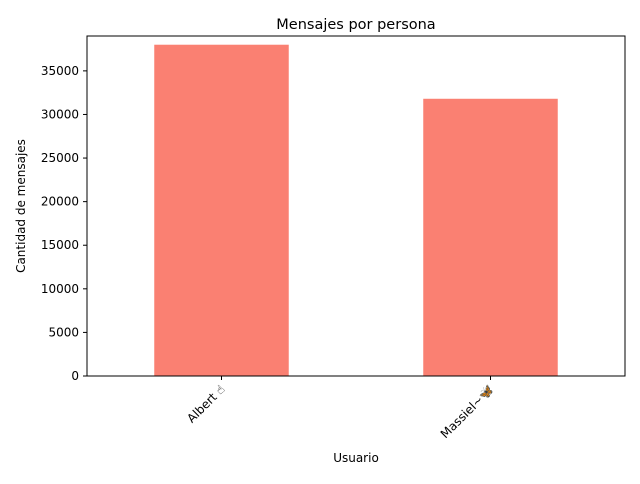 The width and height of the screenshot is (640, 484). Describe the element at coordinates (21, 206) in the screenshot. I see `y-axis-label: Cantidad de mensajes` at that location.